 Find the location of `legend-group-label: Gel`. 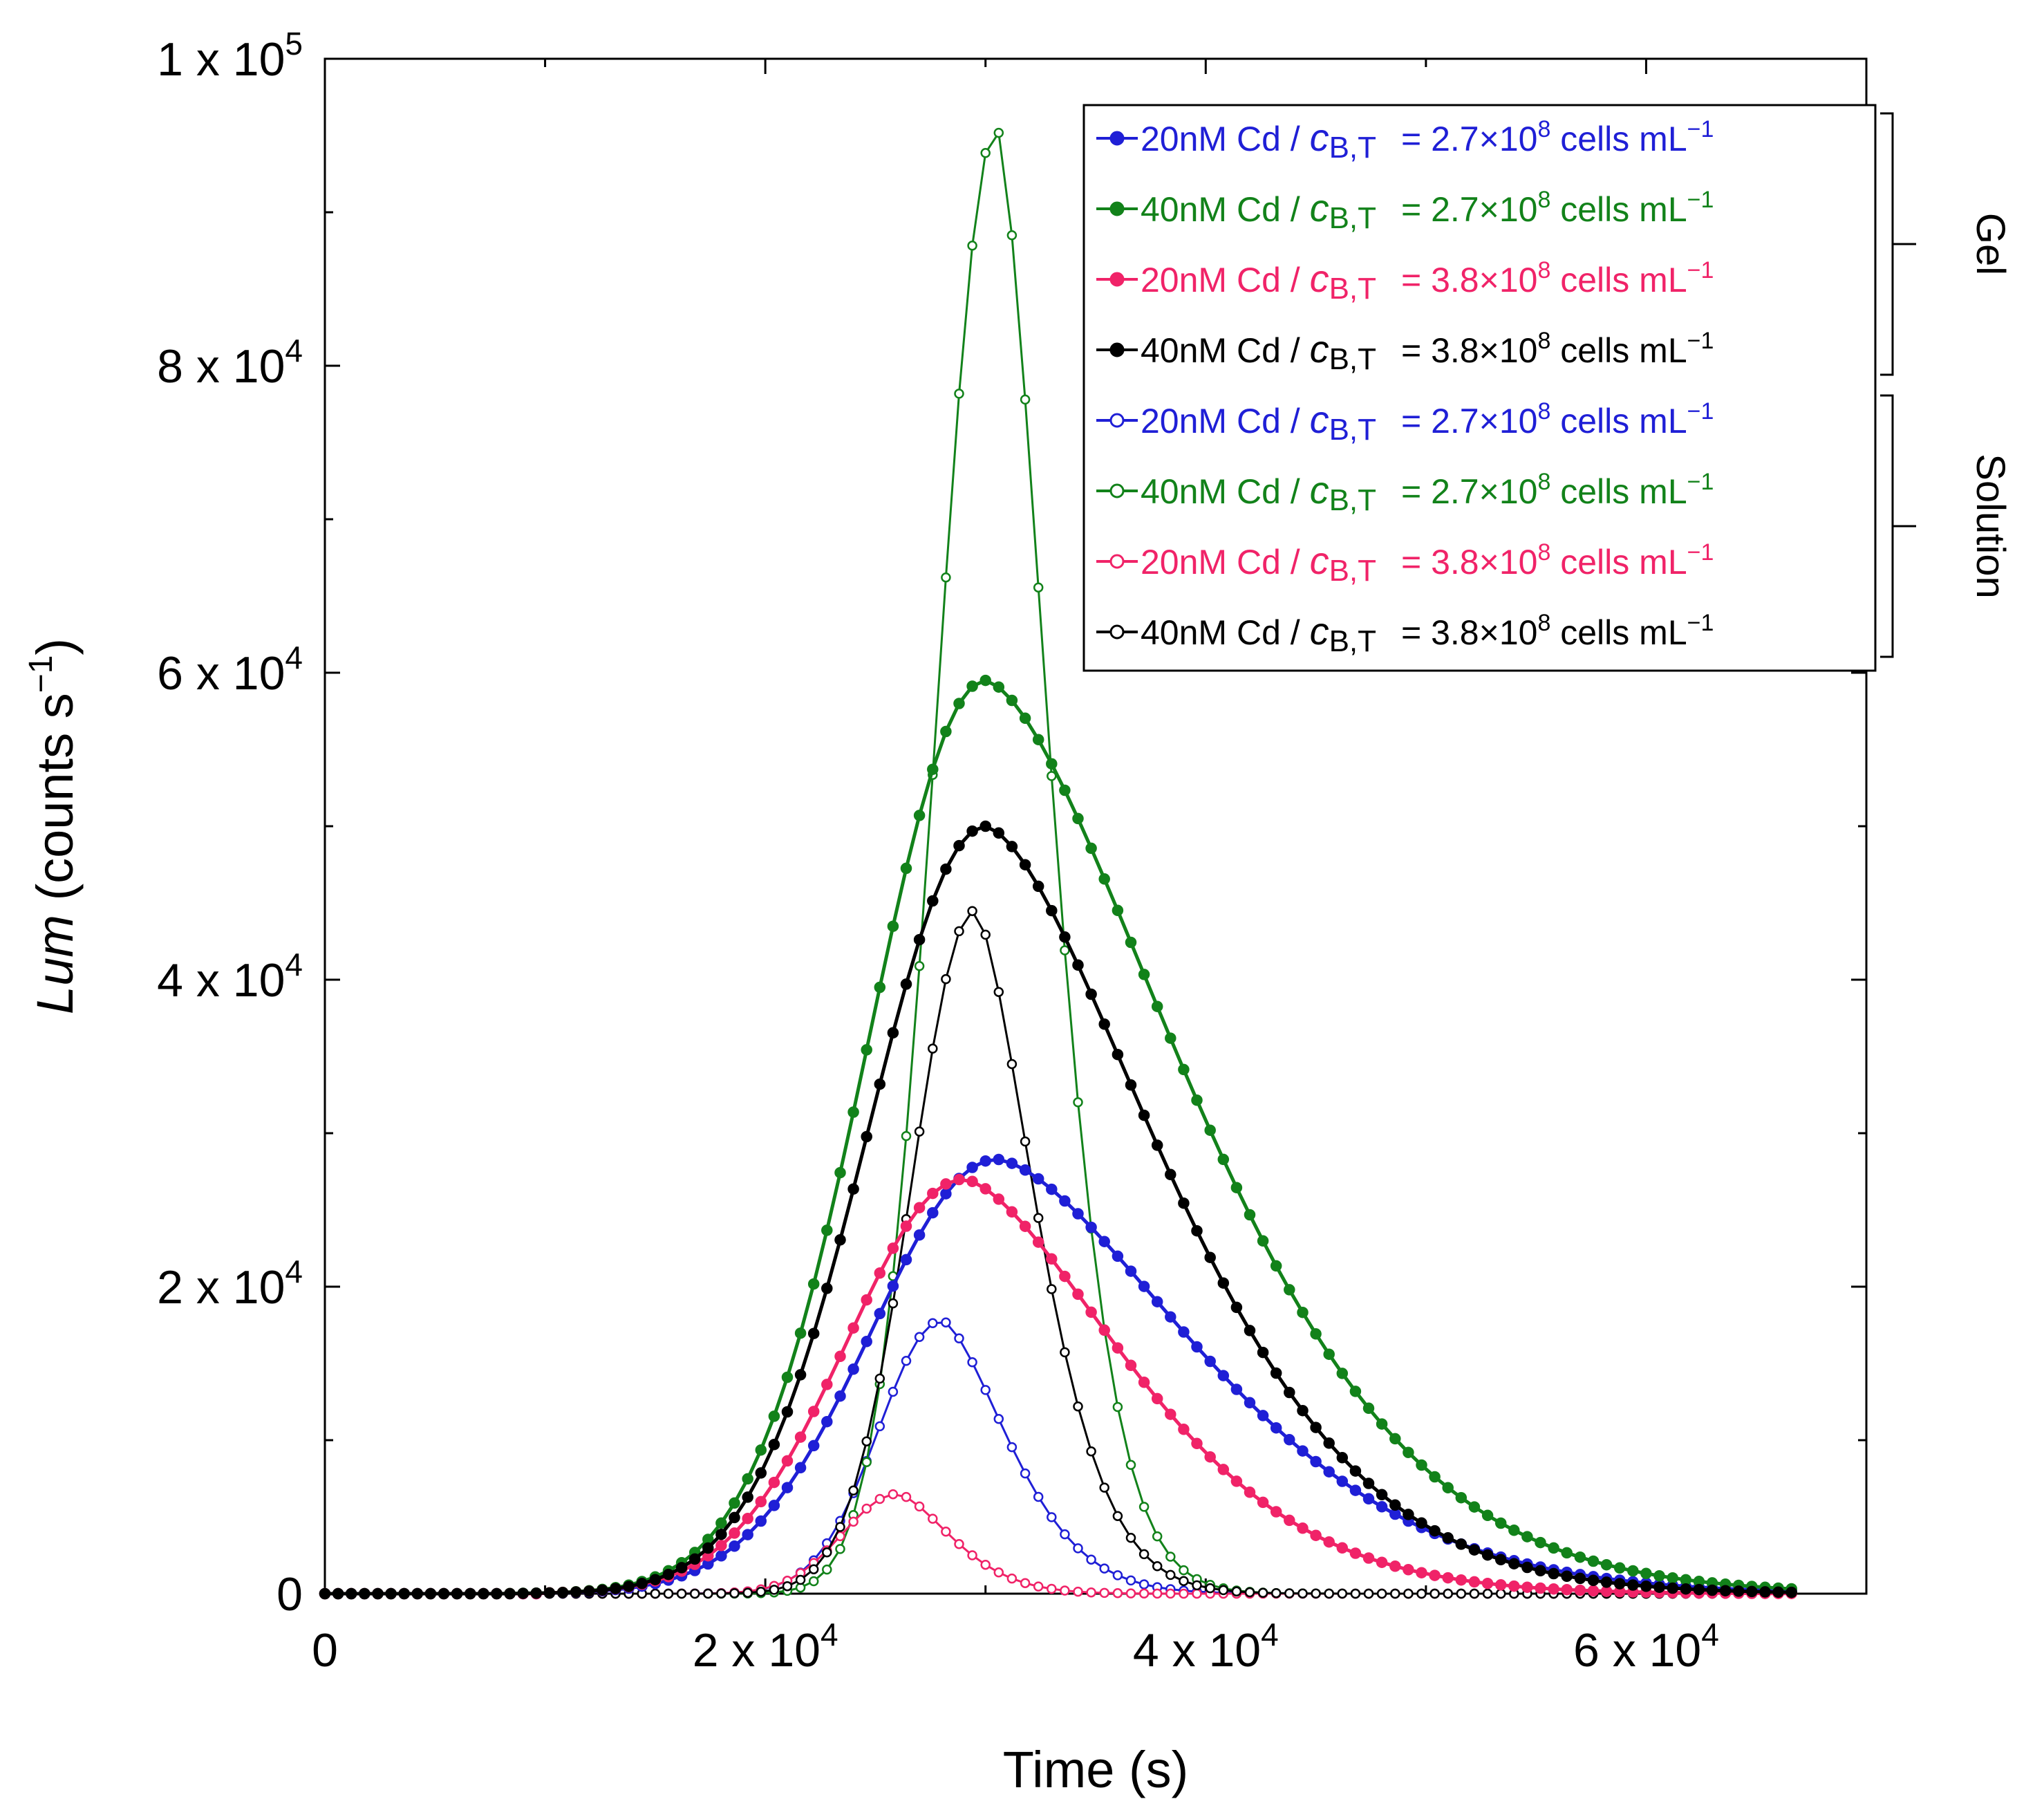

legend-group-label: Gel is located at coordinates (1990, 244).